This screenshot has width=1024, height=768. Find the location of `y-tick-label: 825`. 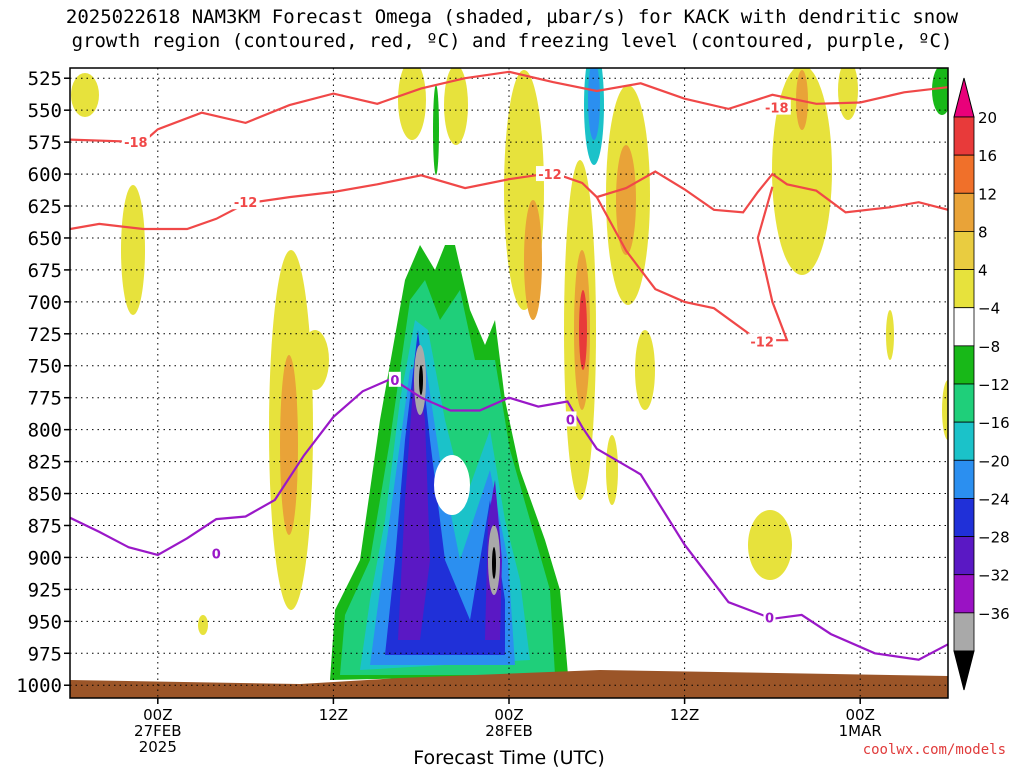

y-tick-label: 825 is located at coordinates (45, 463).